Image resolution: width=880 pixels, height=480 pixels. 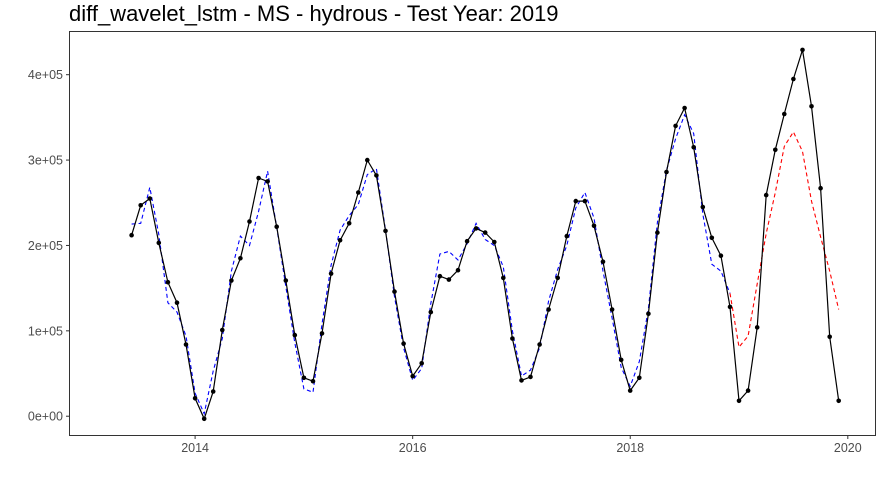 I want to click on y-tick-label: 3e+05, so click(x=45, y=161).